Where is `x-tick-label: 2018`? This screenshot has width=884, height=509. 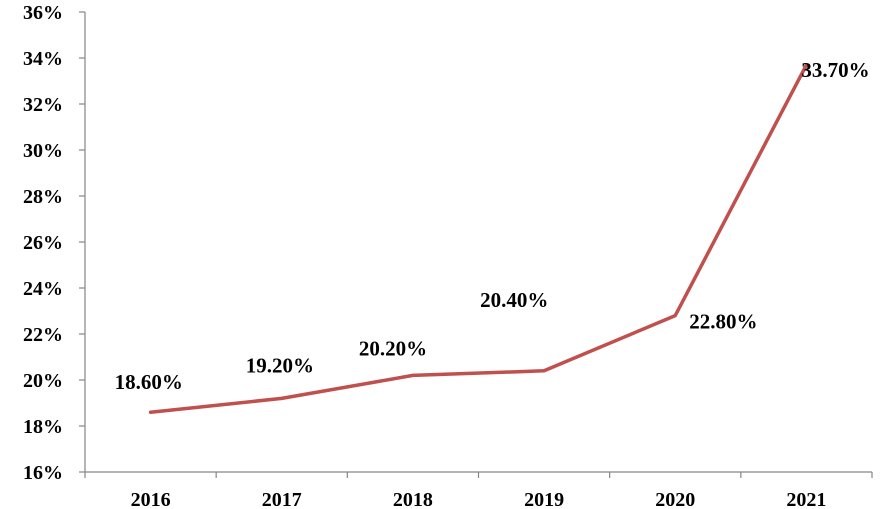 x-tick-label: 2018 is located at coordinates (413, 499).